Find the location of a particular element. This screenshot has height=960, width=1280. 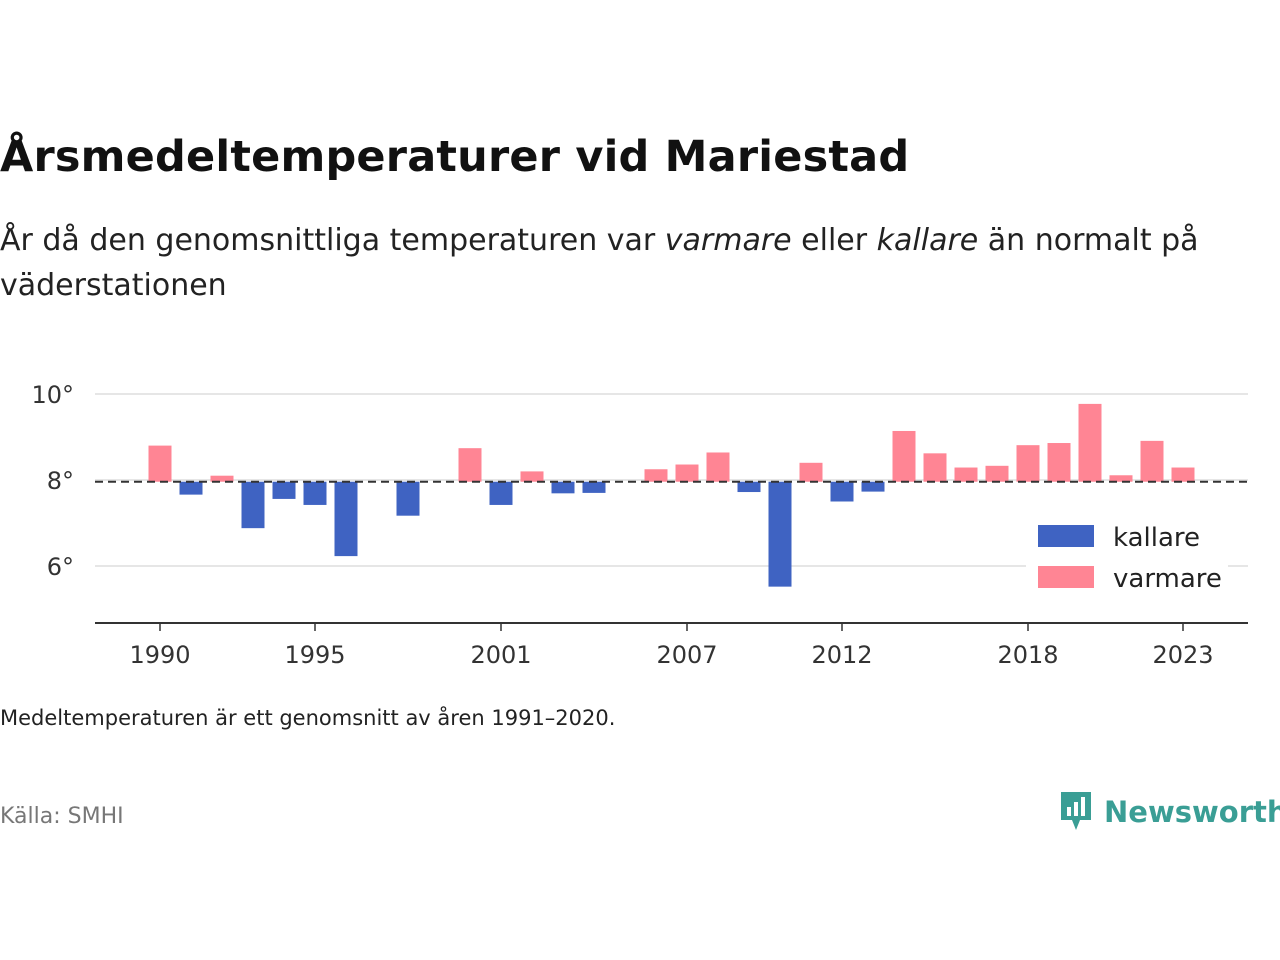

source-text: Källa: SMHI is located at coordinates (62, 816).